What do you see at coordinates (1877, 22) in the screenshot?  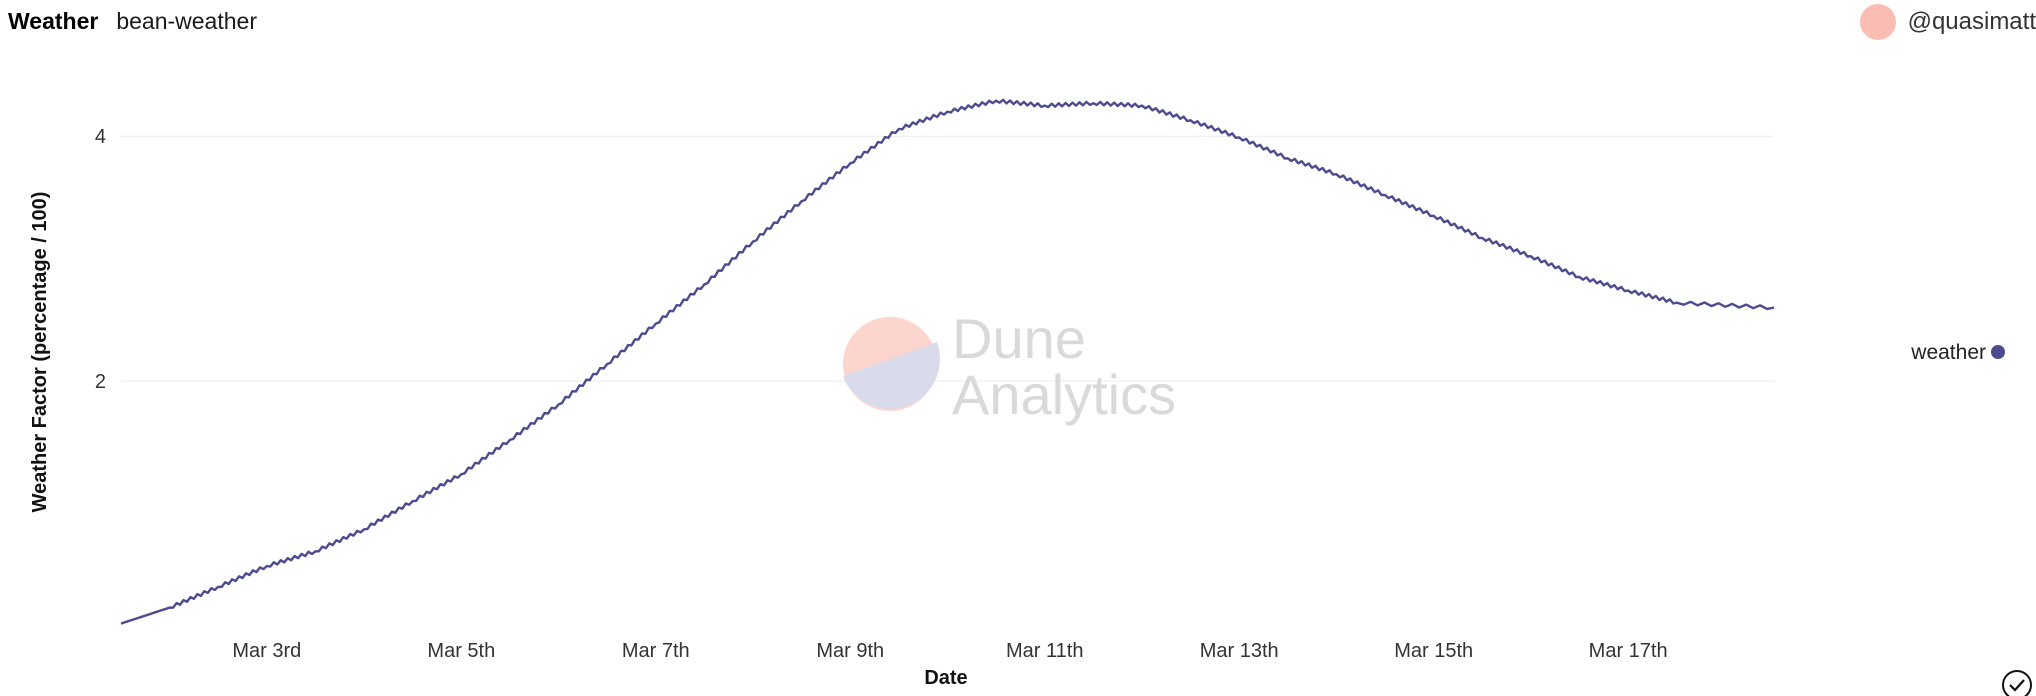 I see `avatar-icon` at bounding box center [1877, 22].